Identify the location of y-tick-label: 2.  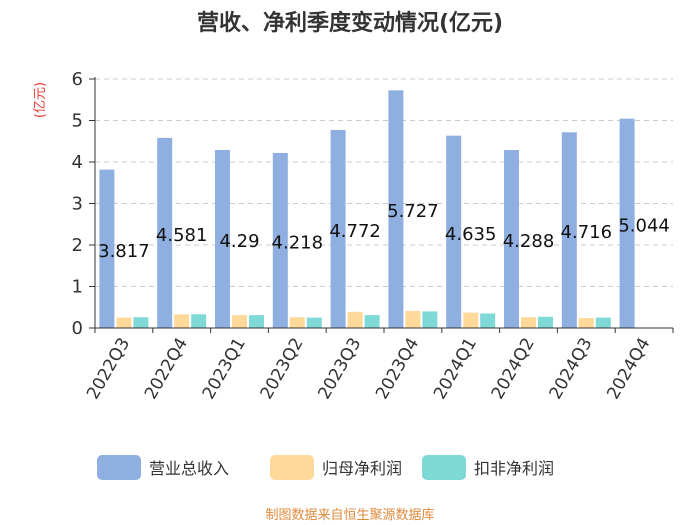
(77, 245).